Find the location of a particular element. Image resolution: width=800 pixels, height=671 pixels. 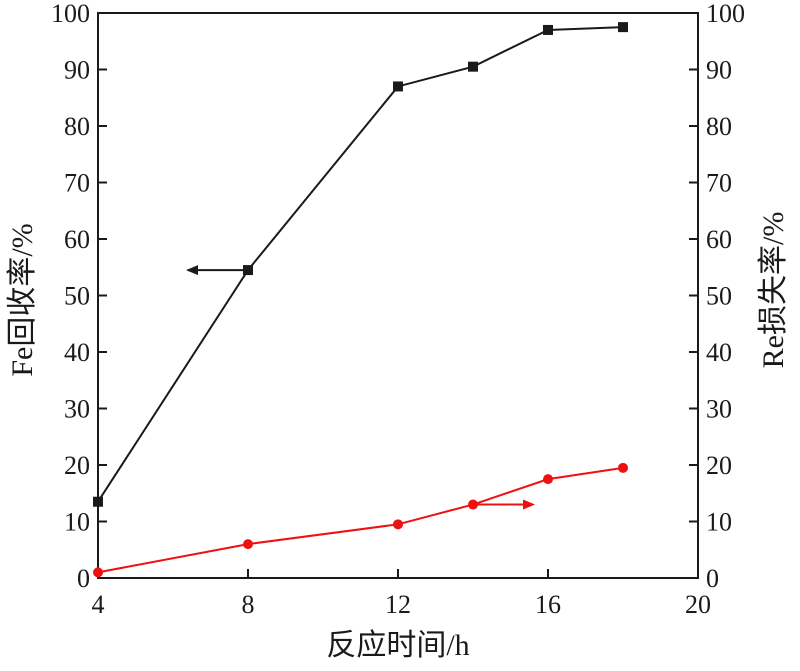

x-axis-title: 反应时间/h is located at coordinates (397, 645).